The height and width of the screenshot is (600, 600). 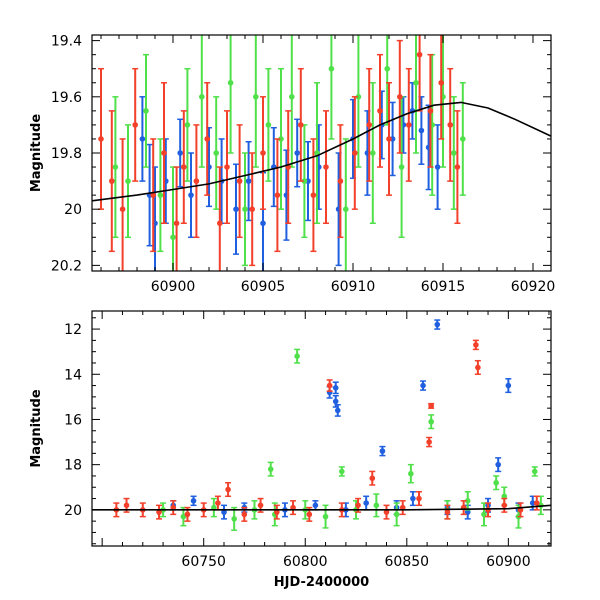 I want to click on model-curve, so click(x=321, y=507).